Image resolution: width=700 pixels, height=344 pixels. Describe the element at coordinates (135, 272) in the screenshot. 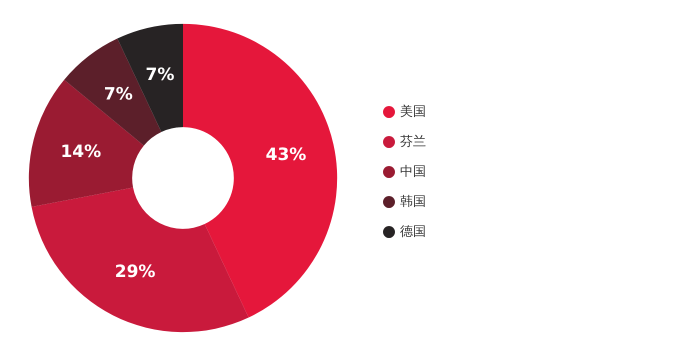

I see `data-label: 29%` at that location.